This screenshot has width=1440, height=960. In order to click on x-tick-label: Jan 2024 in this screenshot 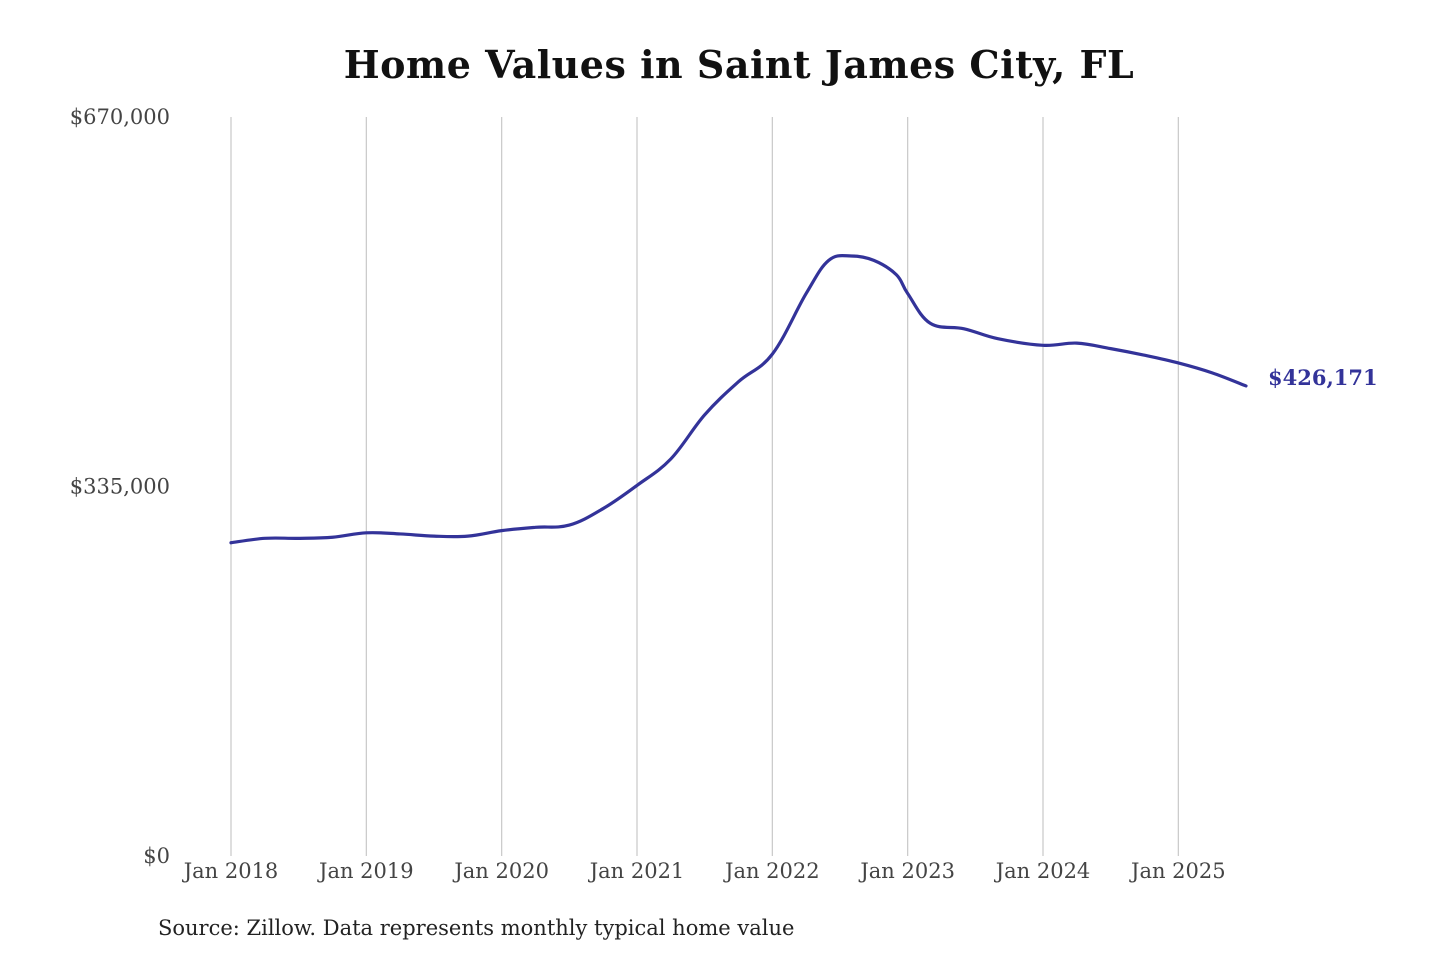, I will do `click(1042, 871)`.